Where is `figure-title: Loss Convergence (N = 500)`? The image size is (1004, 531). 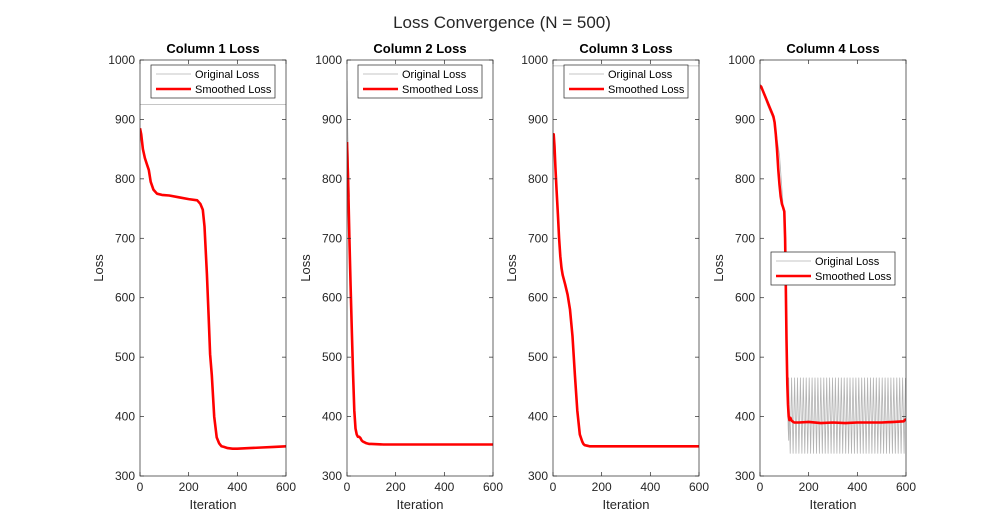 figure-title: Loss Convergence (N = 500) is located at coordinates (502, 22).